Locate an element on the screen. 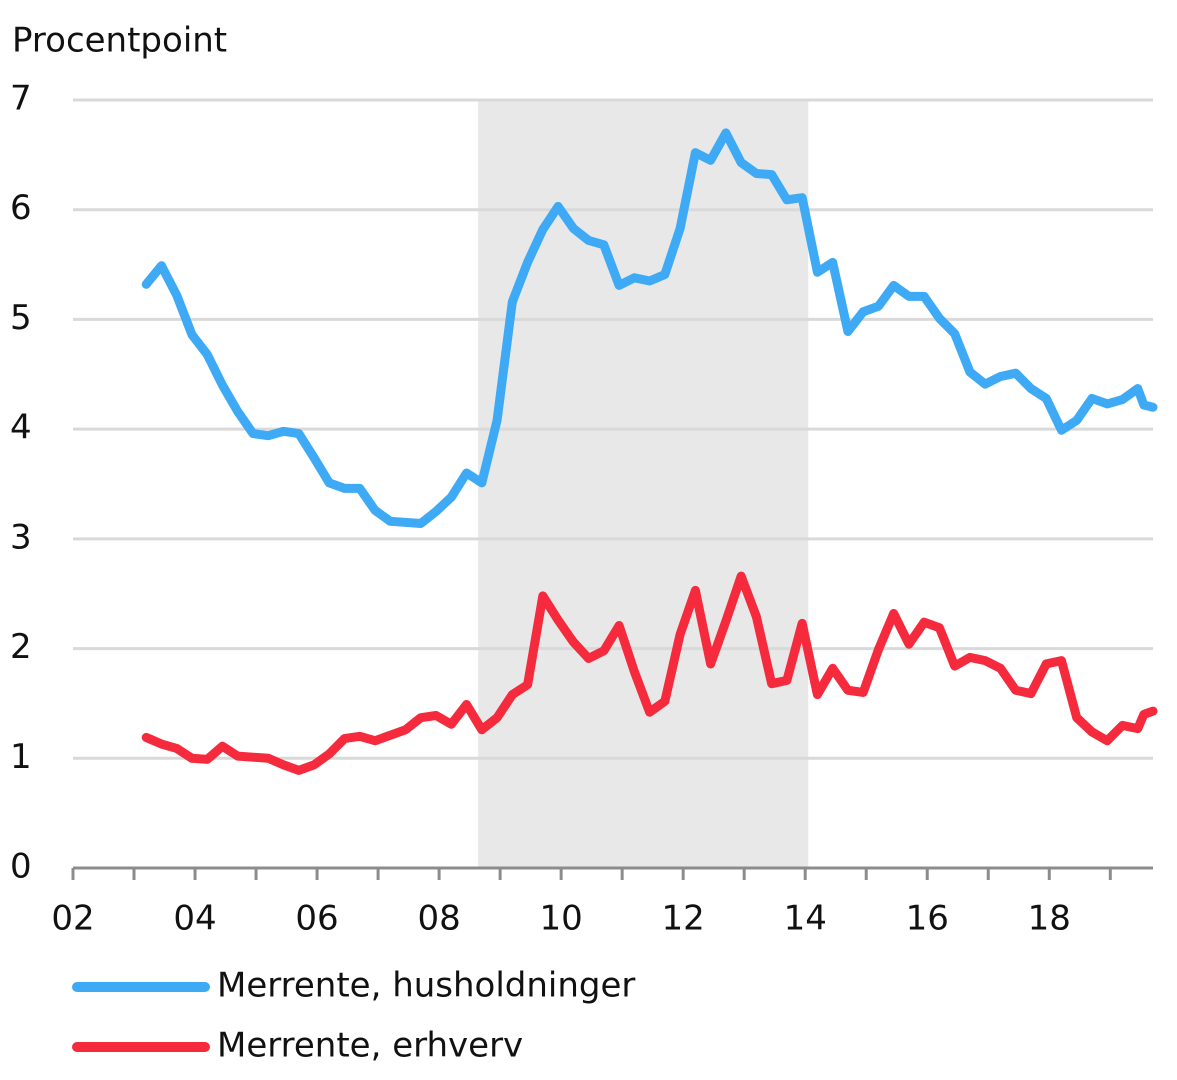 This screenshot has width=1177, height=1080. y-tick-label: 5 is located at coordinates (21, 318).